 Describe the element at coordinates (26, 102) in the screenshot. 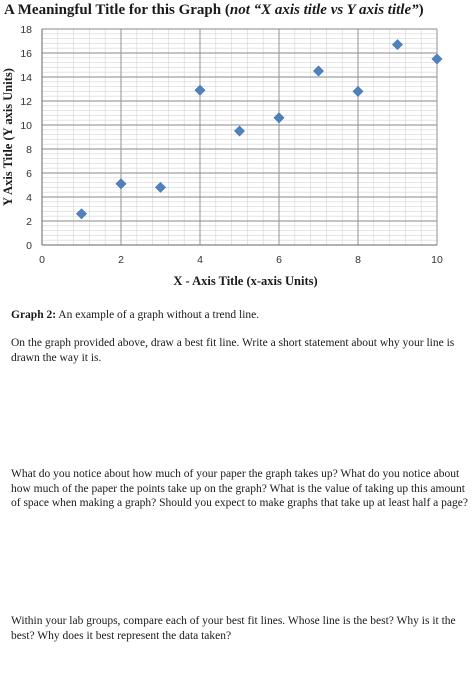

I see `y-tick-label: 12` at that location.